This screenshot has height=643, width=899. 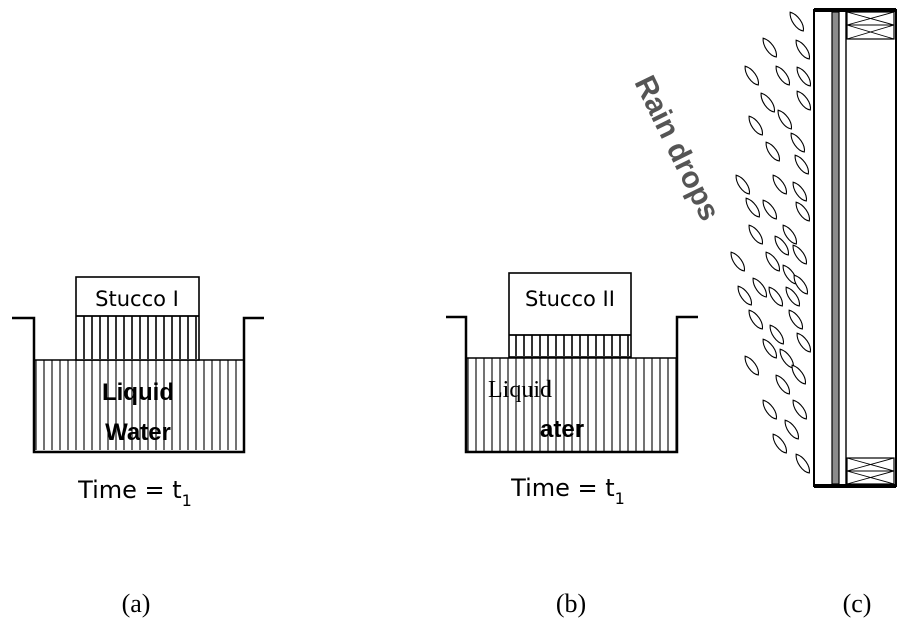 I want to click on liquid-label-a: Liquid, so click(x=138, y=392).